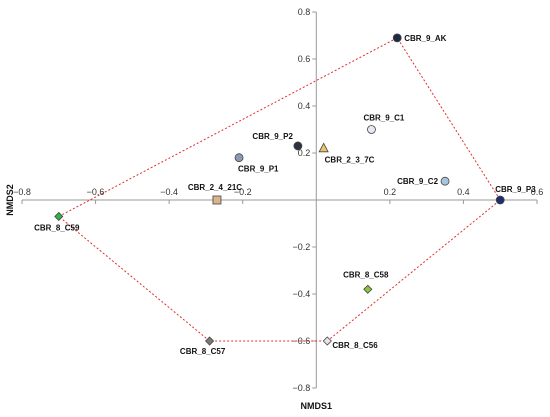 The image size is (550, 417). Describe the element at coordinates (302, 388) in the screenshot. I see `y-tick-label: −0.8` at that location.